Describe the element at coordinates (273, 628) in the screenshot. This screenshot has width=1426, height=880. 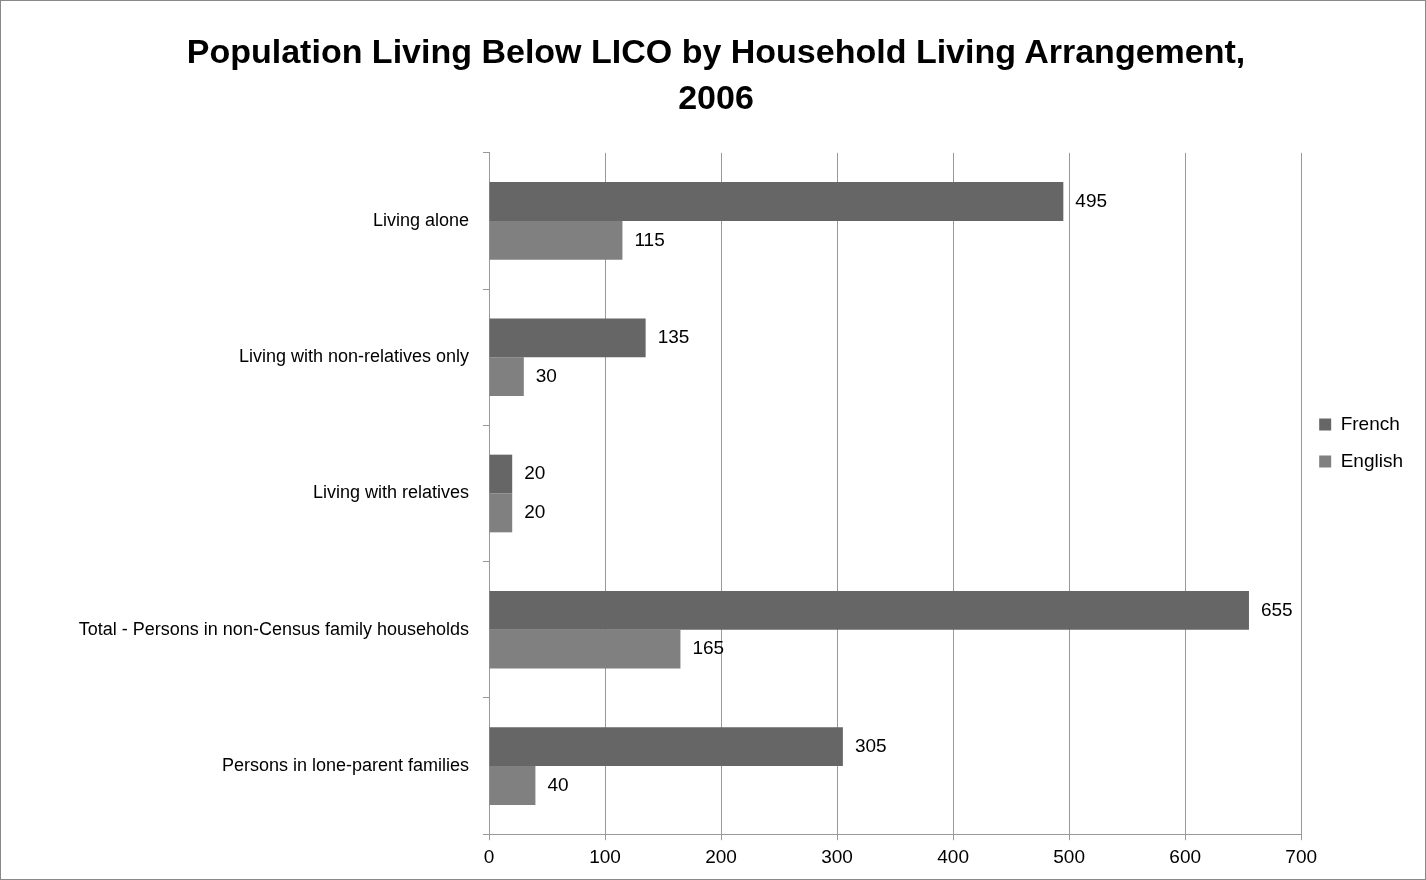
I see `y-tick-label: Total - Persons in non-Census family households` at that location.